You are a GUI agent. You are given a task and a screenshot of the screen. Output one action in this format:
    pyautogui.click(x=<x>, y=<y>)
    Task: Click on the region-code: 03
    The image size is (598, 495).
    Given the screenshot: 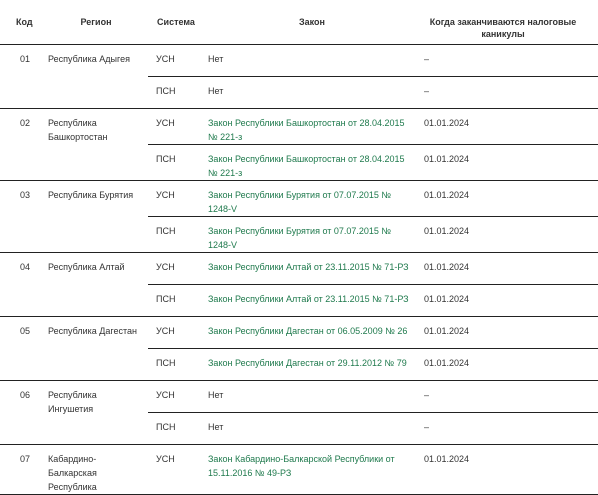 What is the action you would take?
    pyautogui.click(x=22, y=216)
    